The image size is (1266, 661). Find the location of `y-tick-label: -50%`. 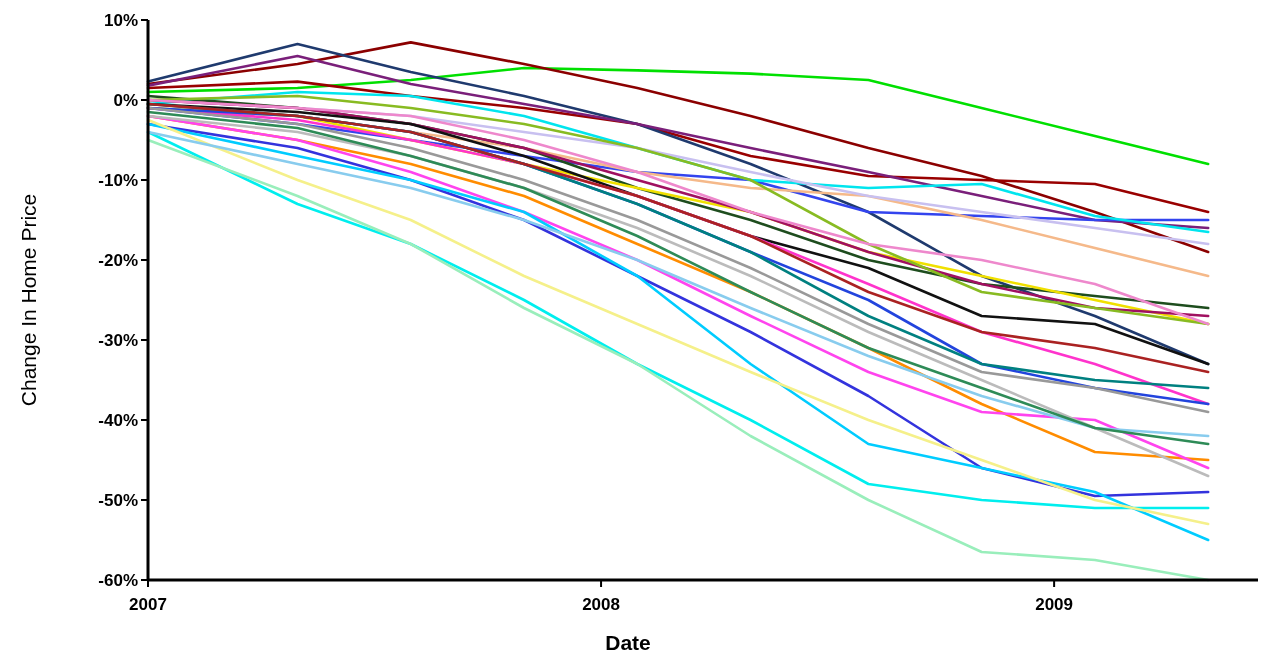

y-tick-label: -50% is located at coordinates (118, 500).